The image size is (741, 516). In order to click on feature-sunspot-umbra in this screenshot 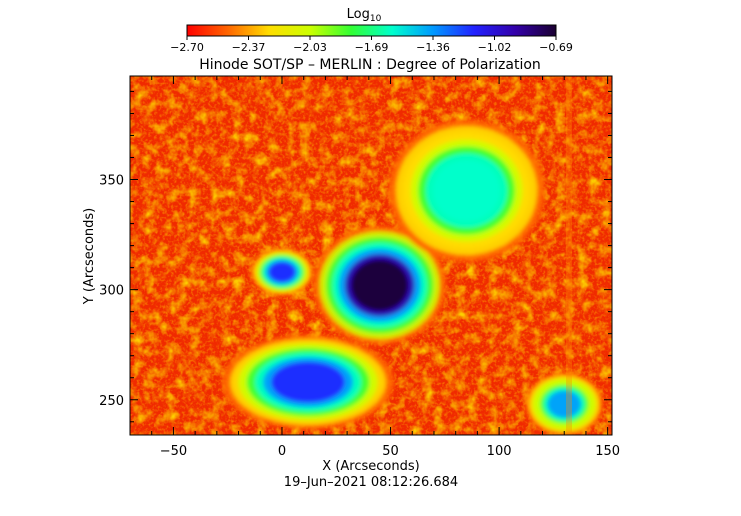, I will do `click(380, 285)`.